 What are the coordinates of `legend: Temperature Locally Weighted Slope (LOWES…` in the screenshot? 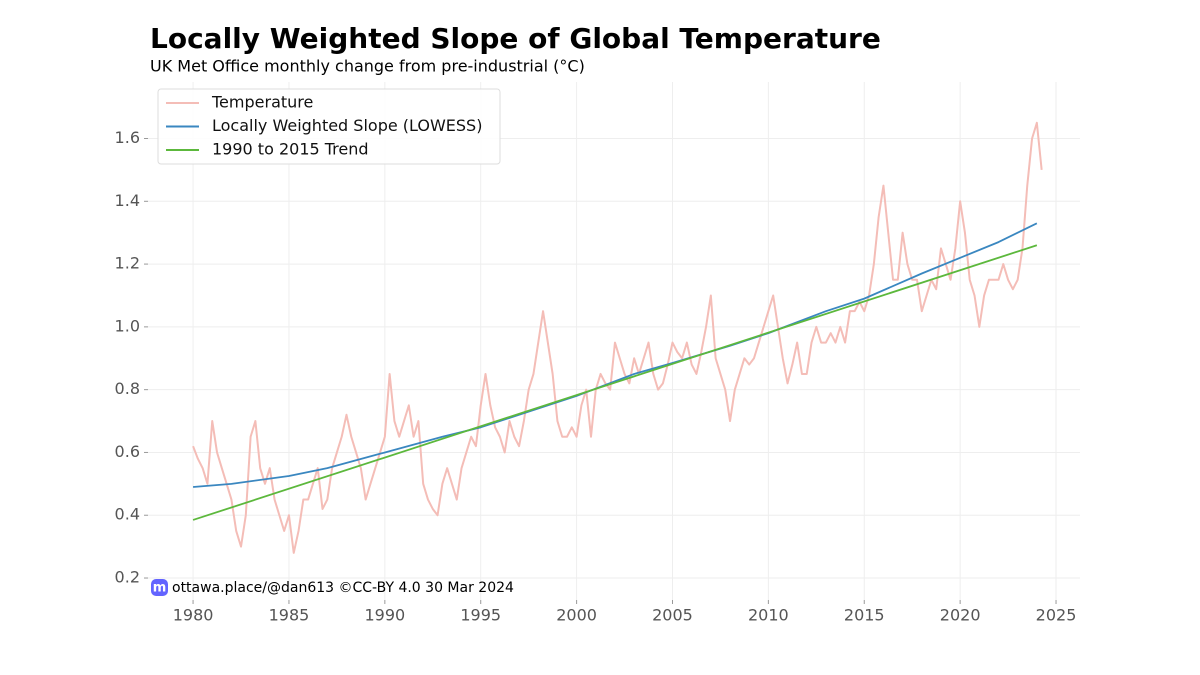 It's located at (329, 126).